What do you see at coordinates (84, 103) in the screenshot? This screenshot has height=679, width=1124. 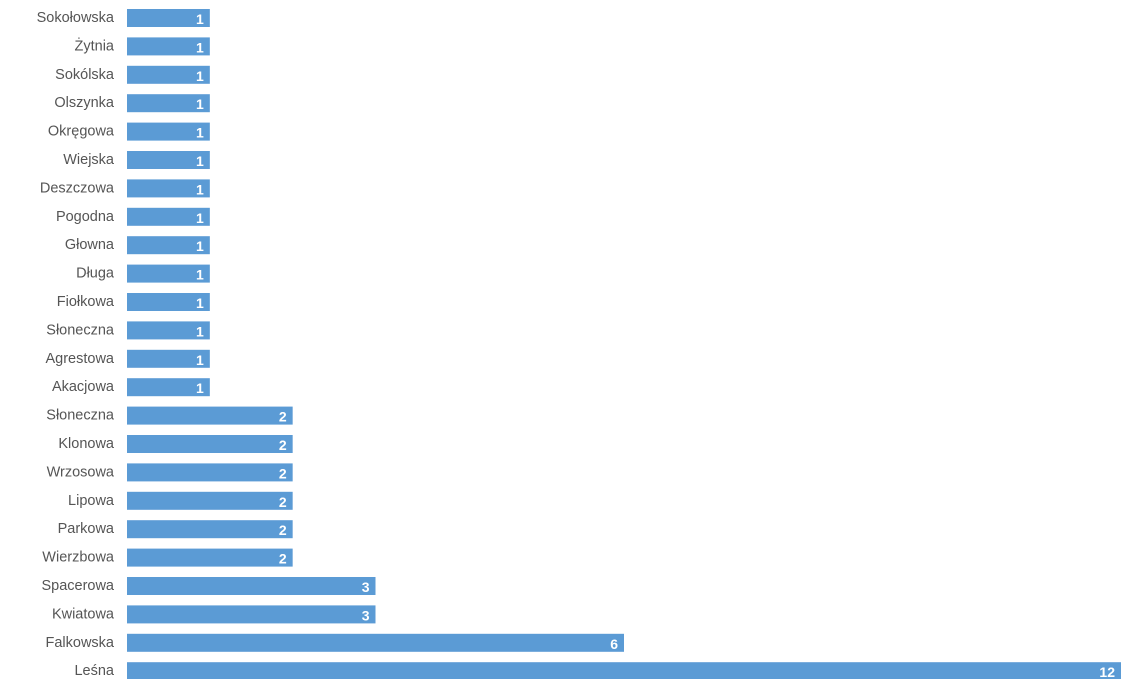 I see `category-label: Olszynka` at bounding box center [84, 103].